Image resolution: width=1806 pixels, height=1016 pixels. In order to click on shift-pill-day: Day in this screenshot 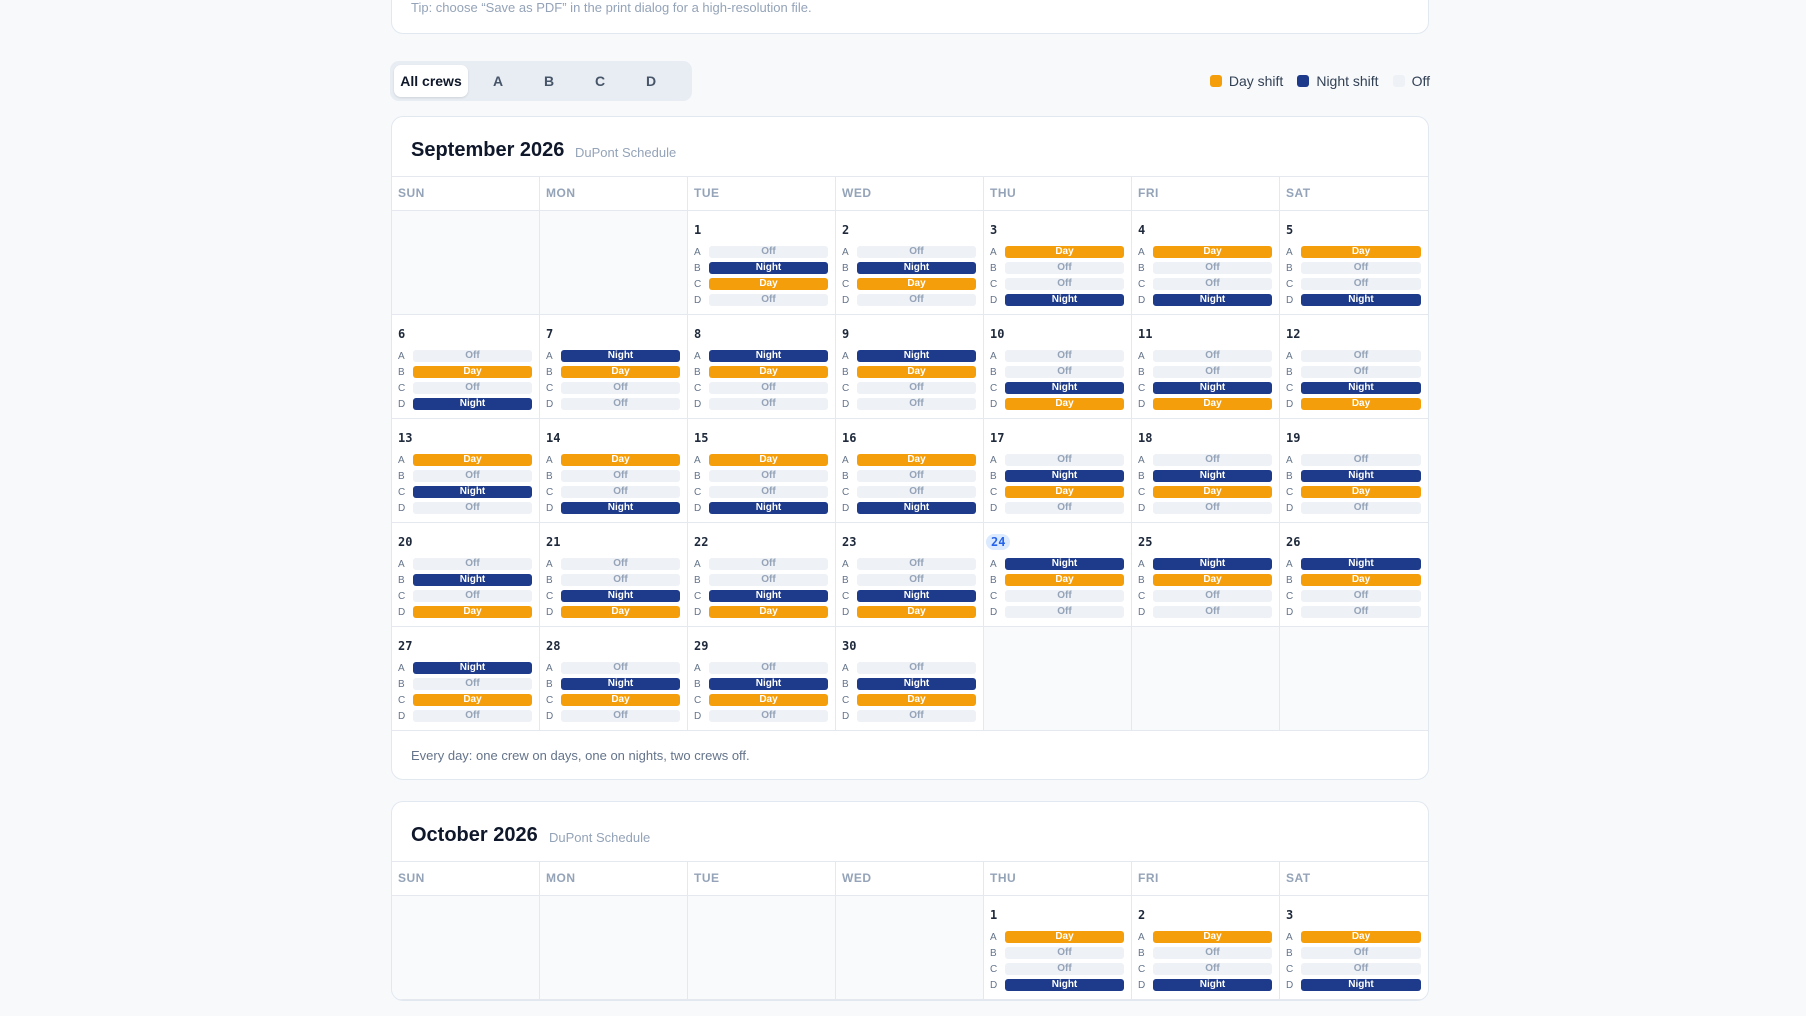, I will do `click(1361, 404)`.